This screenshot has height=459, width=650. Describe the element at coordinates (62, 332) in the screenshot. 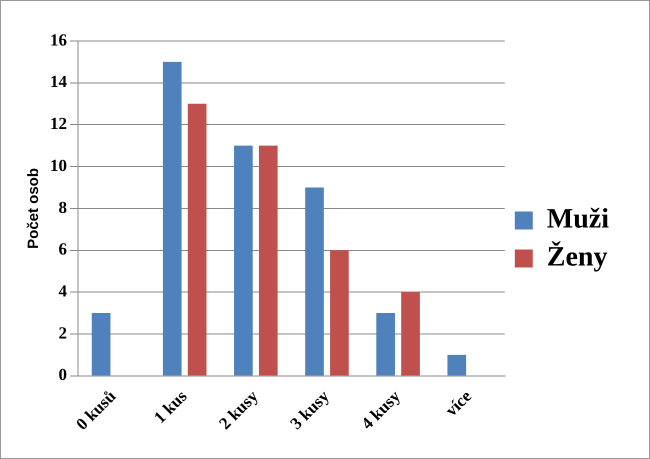

I see `y-tick-label: 2` at that location.